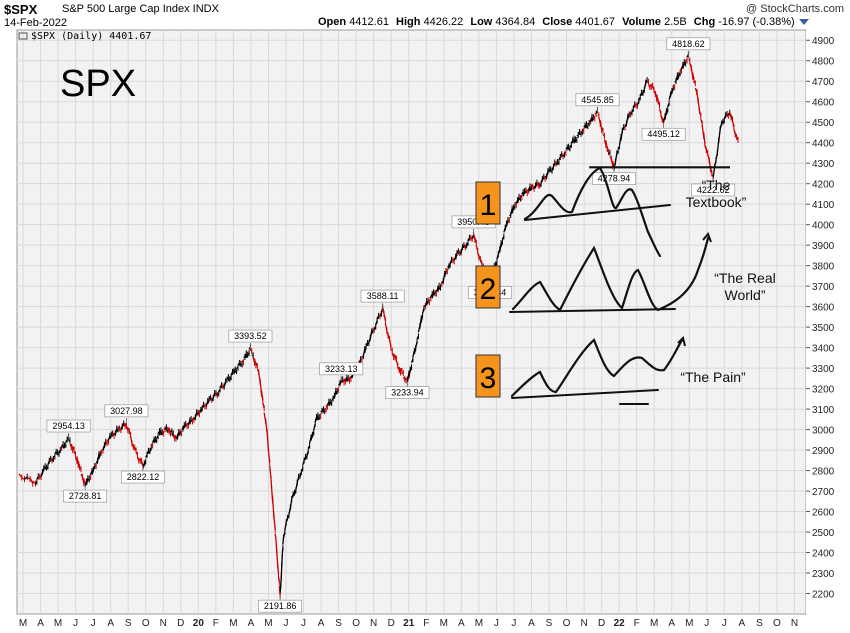  Describe the element at coordinates (473, 222) in the screenshot. I see `annotation-label: 3950.43` at that location.